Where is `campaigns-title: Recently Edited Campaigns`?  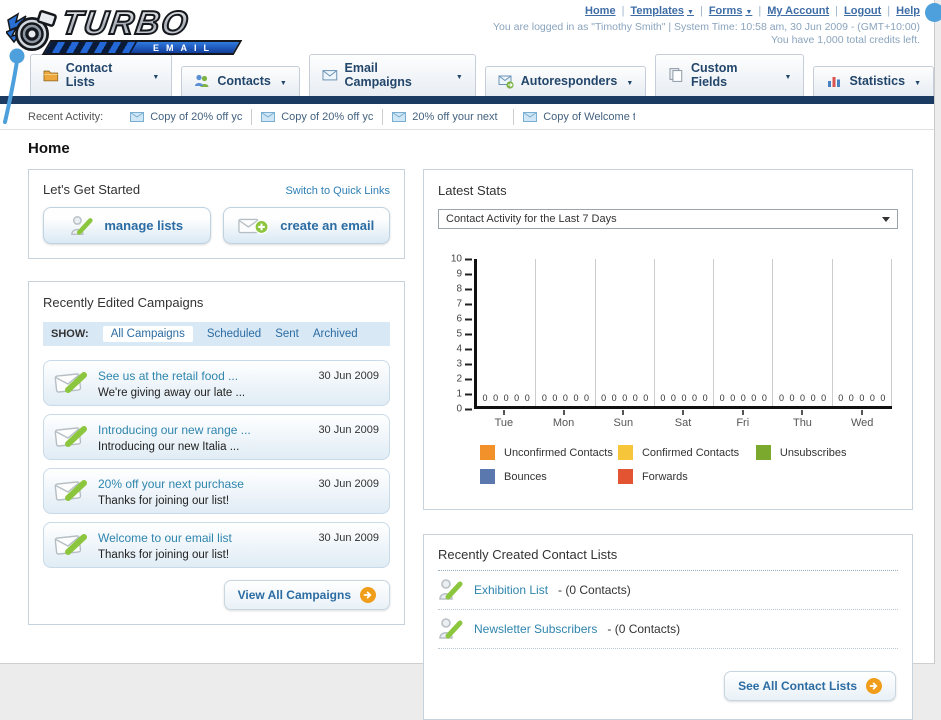
campaigns-title: Recently Edited Campaigns is located at coordinates (123, 302).